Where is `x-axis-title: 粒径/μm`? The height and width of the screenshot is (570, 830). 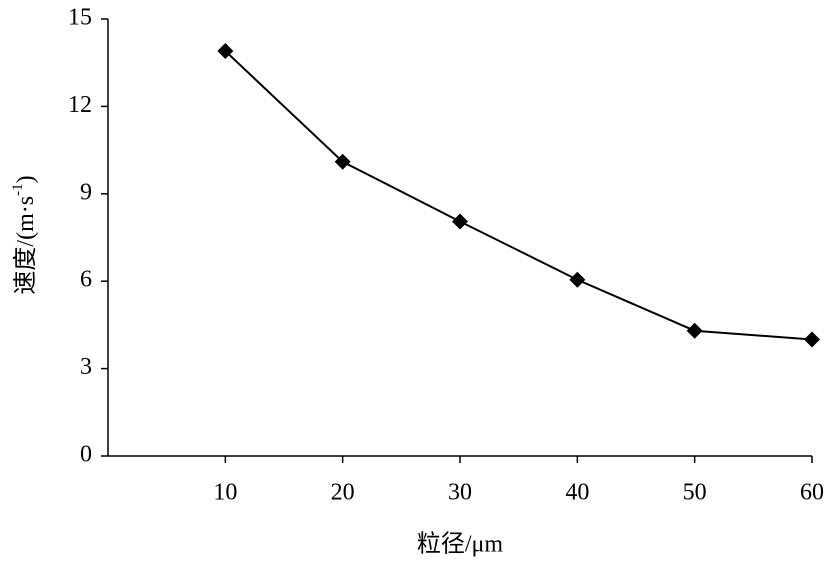
x-axis-title: 粒径/μm is located at coordinates (460, 544).